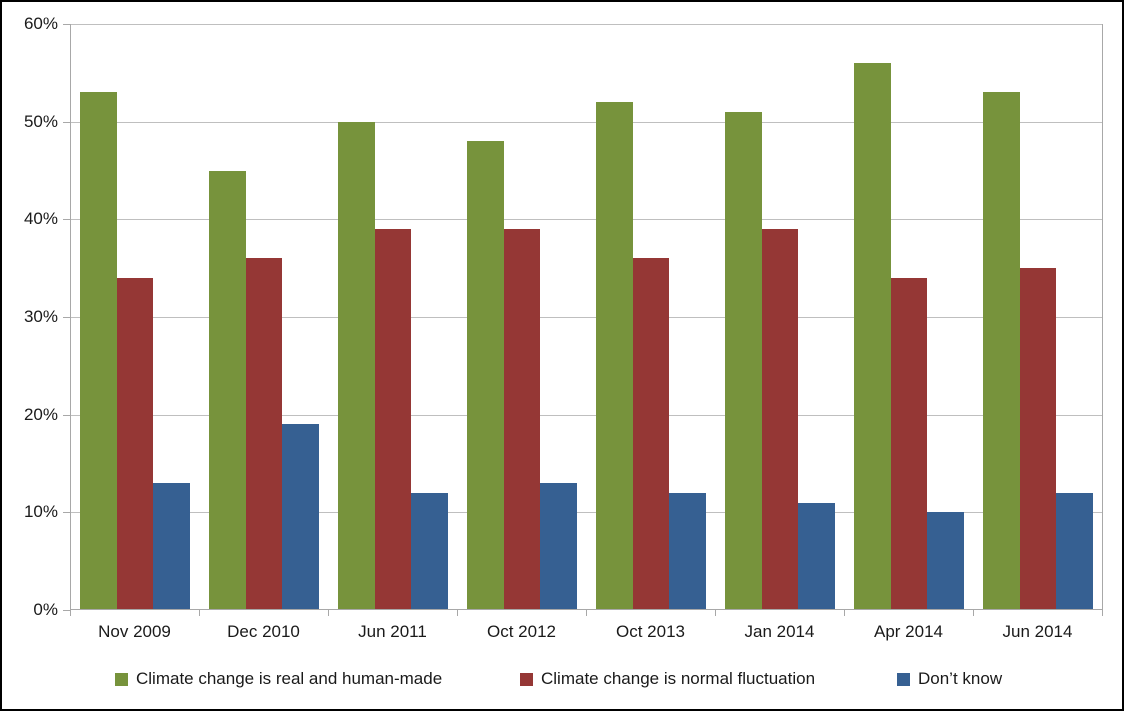  What do you see at coordinates (356, 365) in the screenshot?
I see `bar-series1-jun-2011` at bounding box center [356, 365].